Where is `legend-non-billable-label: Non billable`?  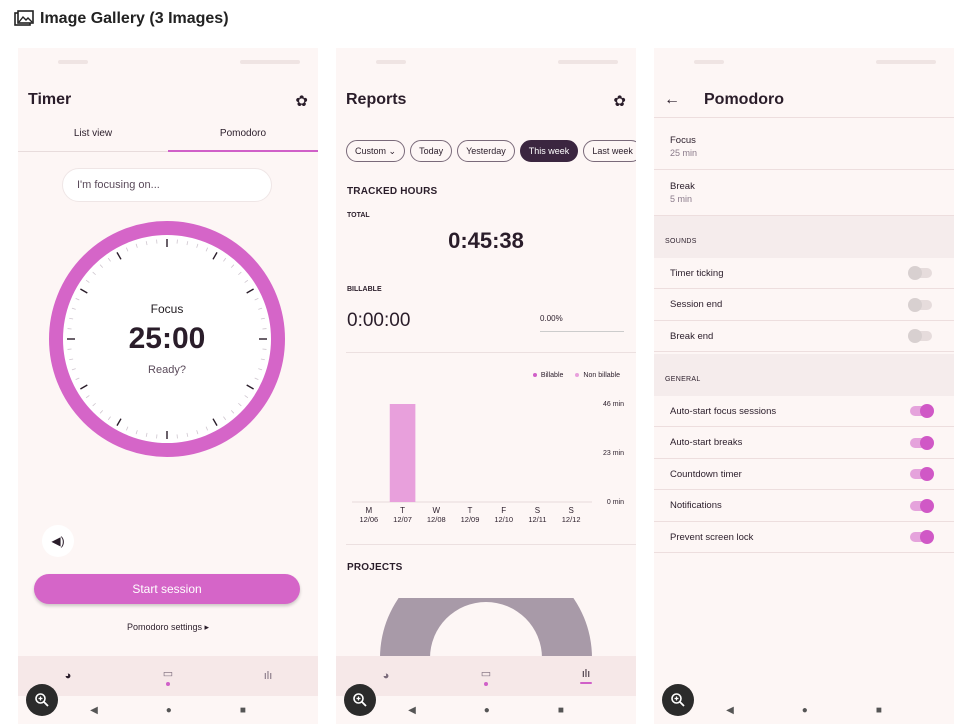 legend-non-billable-label: Non billable is located at coordinates (601, 375).